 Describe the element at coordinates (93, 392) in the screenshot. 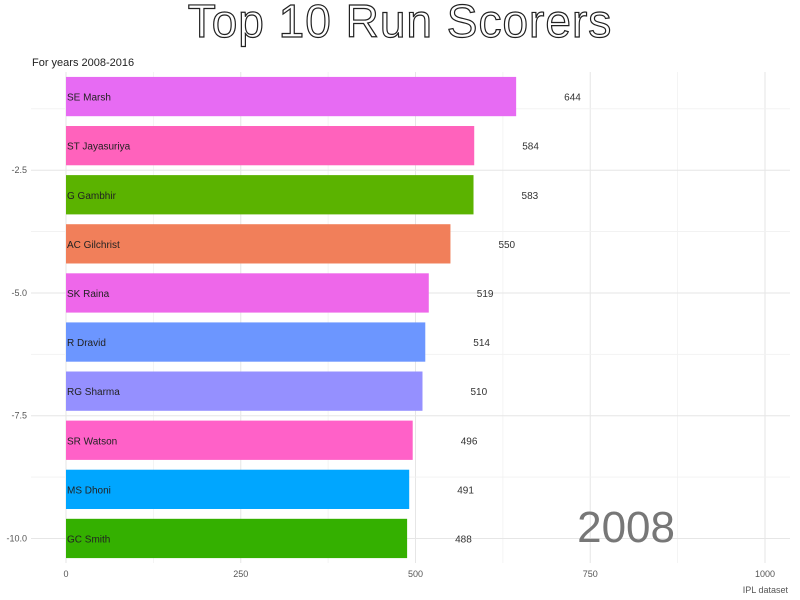

I see `bar-name-label: RG Sharma` at that location.